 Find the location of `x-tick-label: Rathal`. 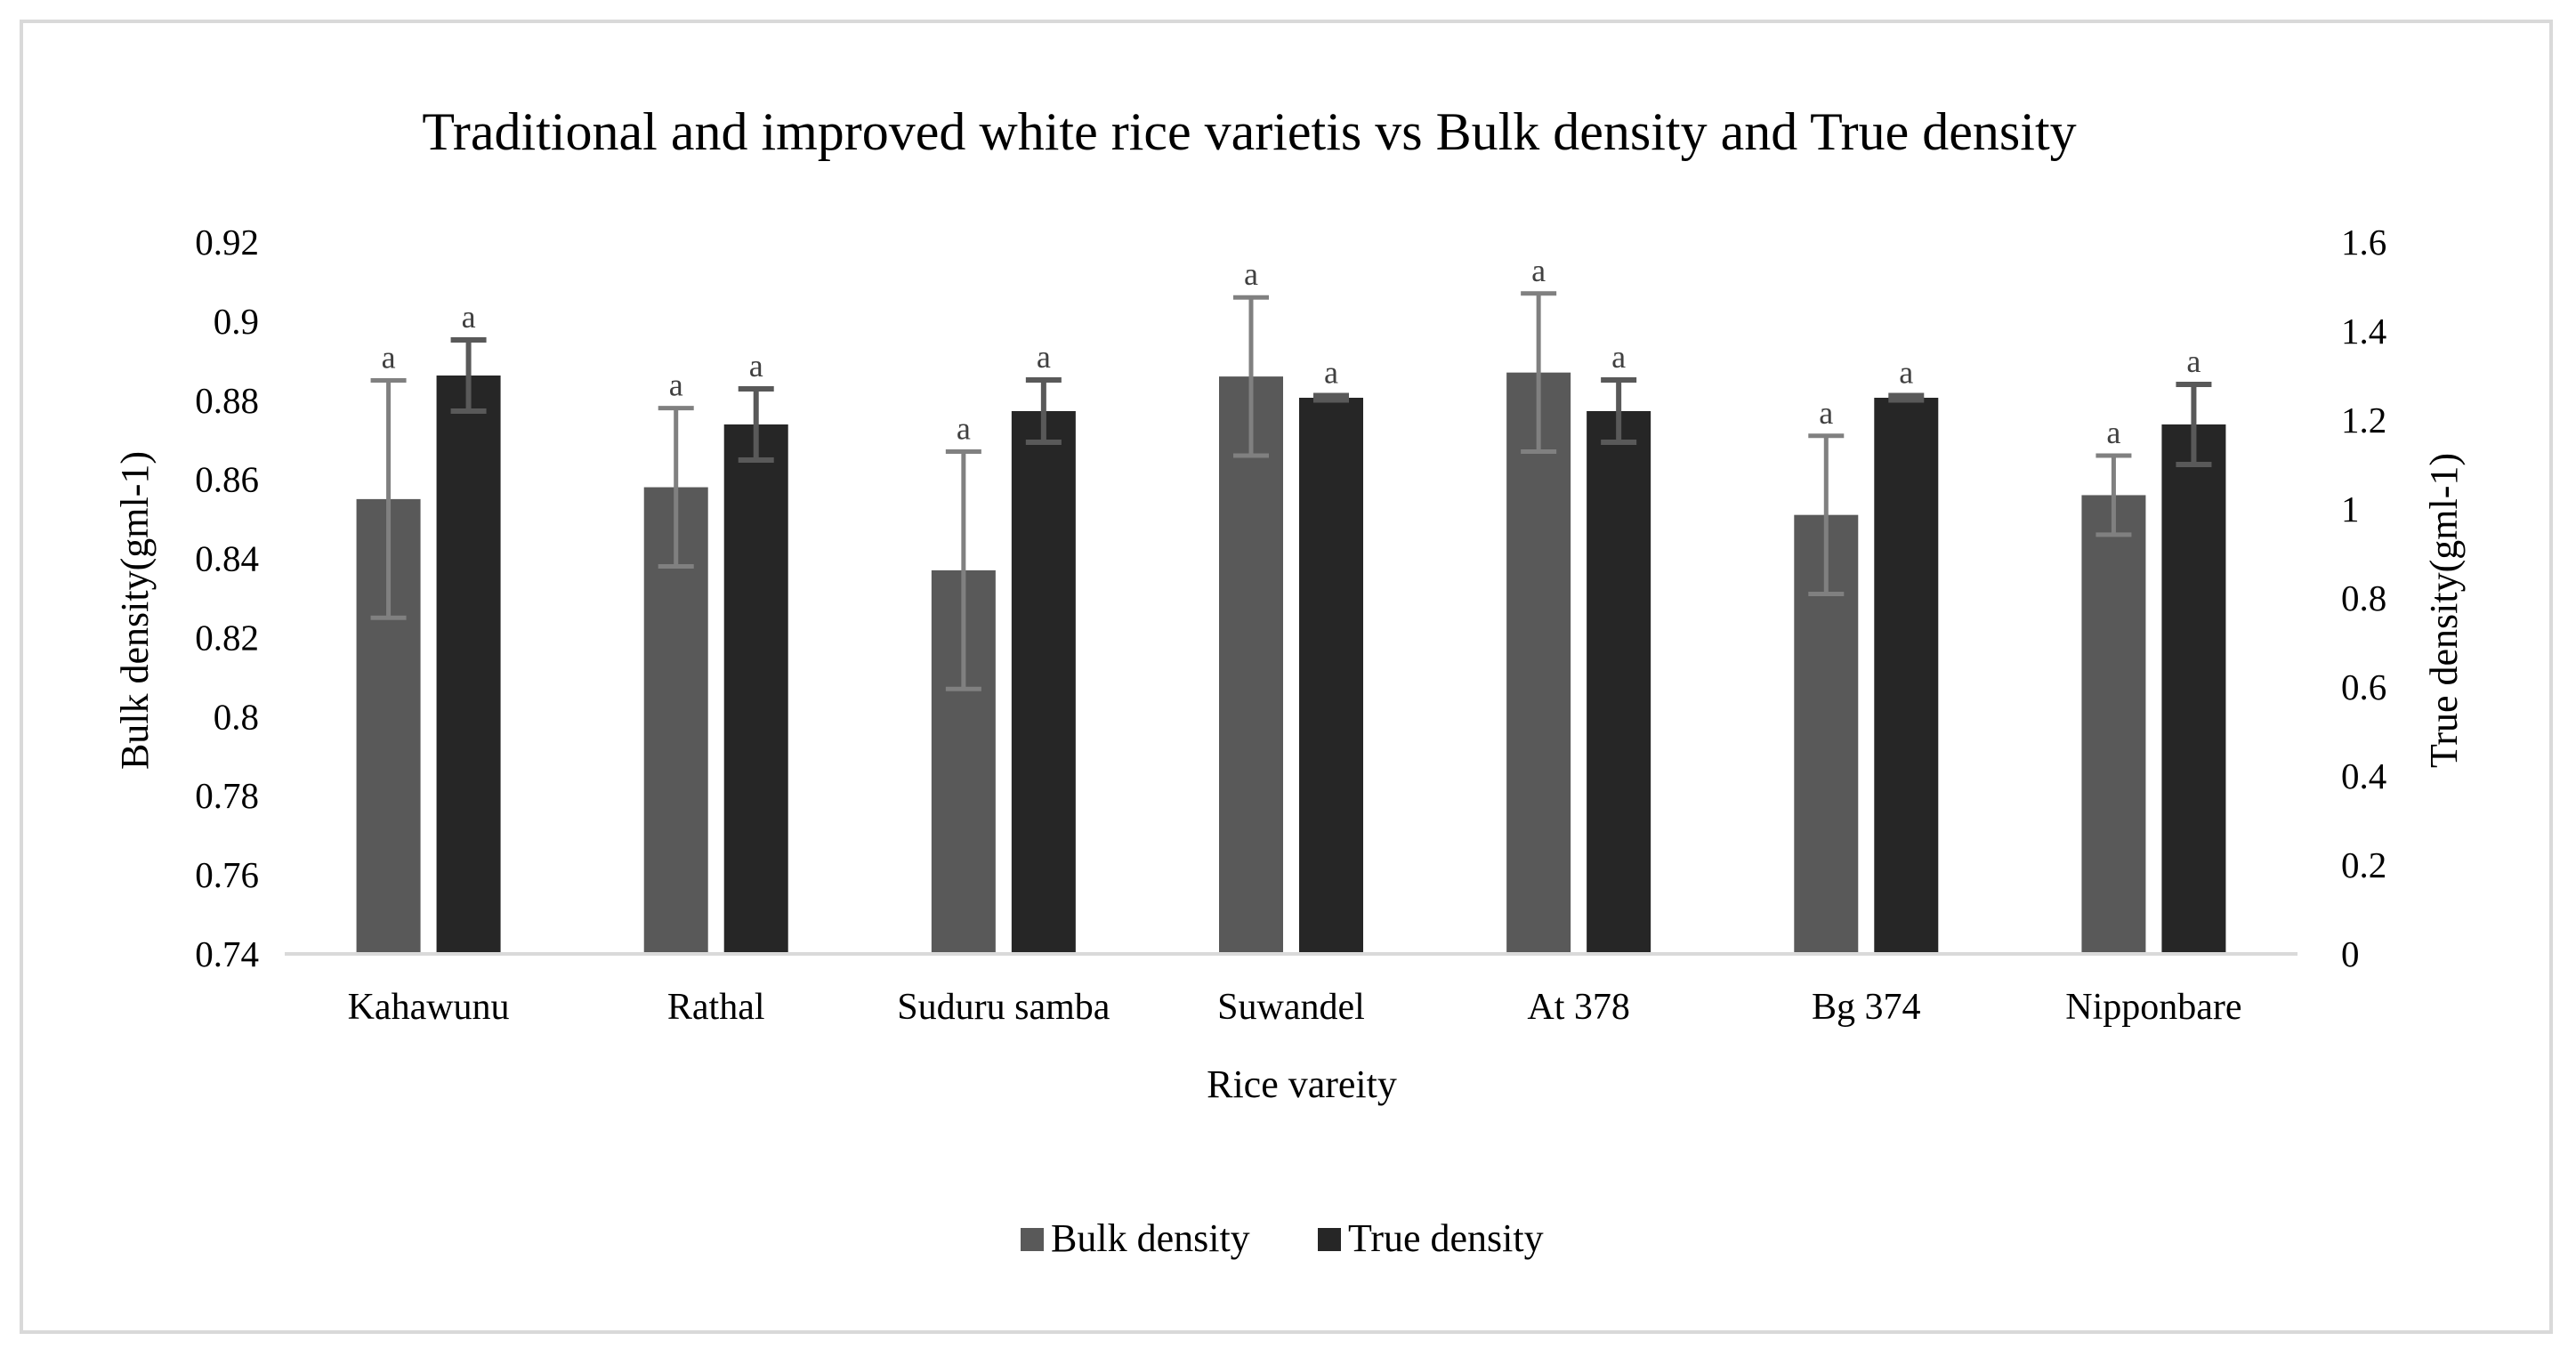

x-tick-label: Rathal is located at coordinates (716, 1008).